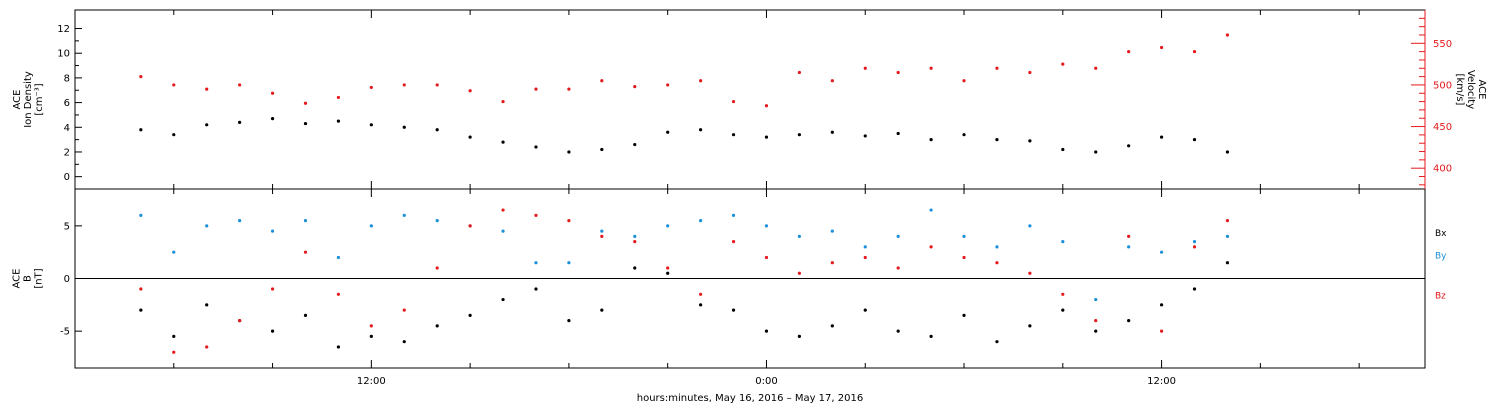 The height and width of the screenshot is (410, 1500). Describe the element at coordinates (1442, 169) in the screenshot. I see `top-right-y-tick-label: 400` at that location.